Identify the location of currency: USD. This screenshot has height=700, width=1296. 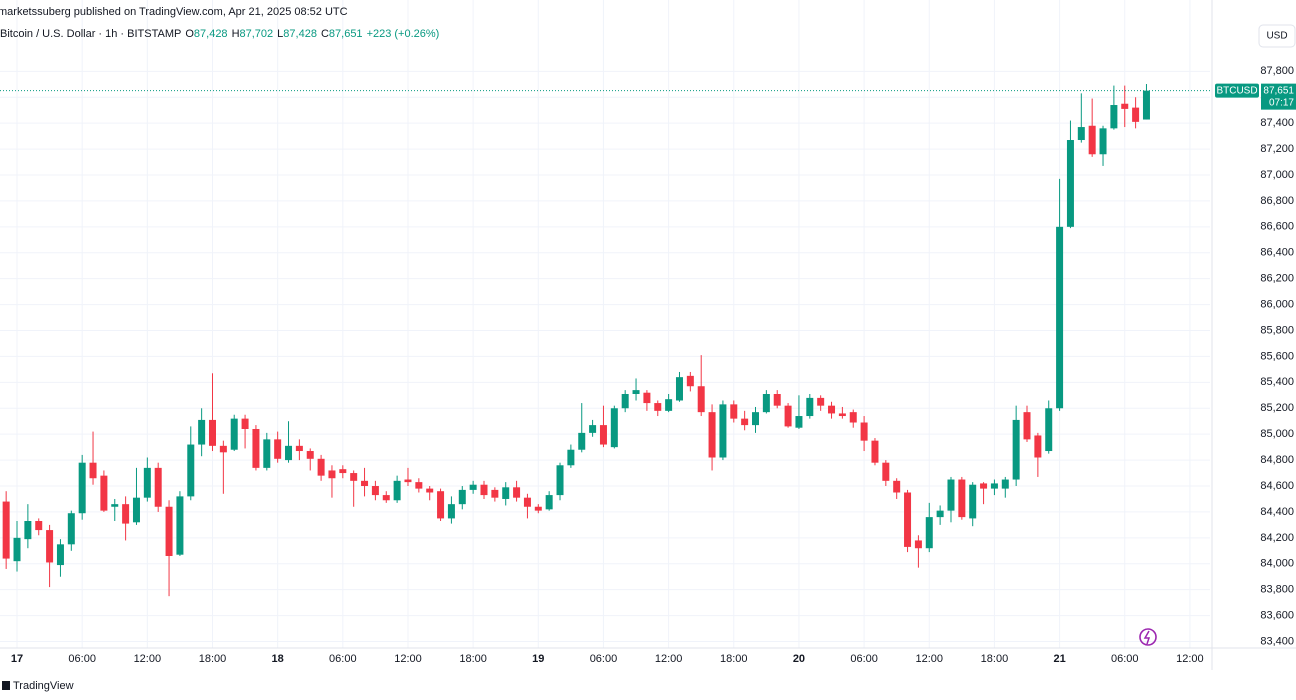
(1276, 36).